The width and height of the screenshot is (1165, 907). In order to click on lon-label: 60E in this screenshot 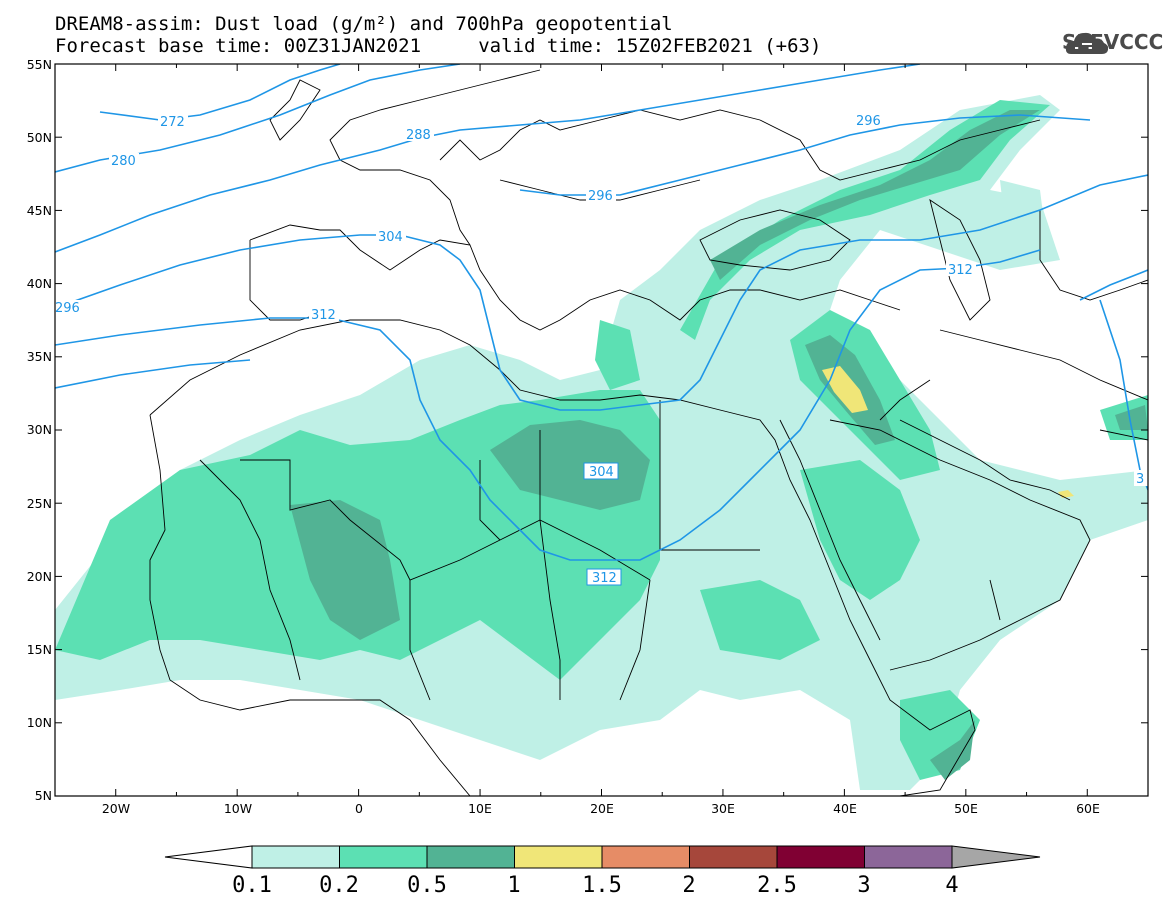, I will do `click(1088, 808)`.